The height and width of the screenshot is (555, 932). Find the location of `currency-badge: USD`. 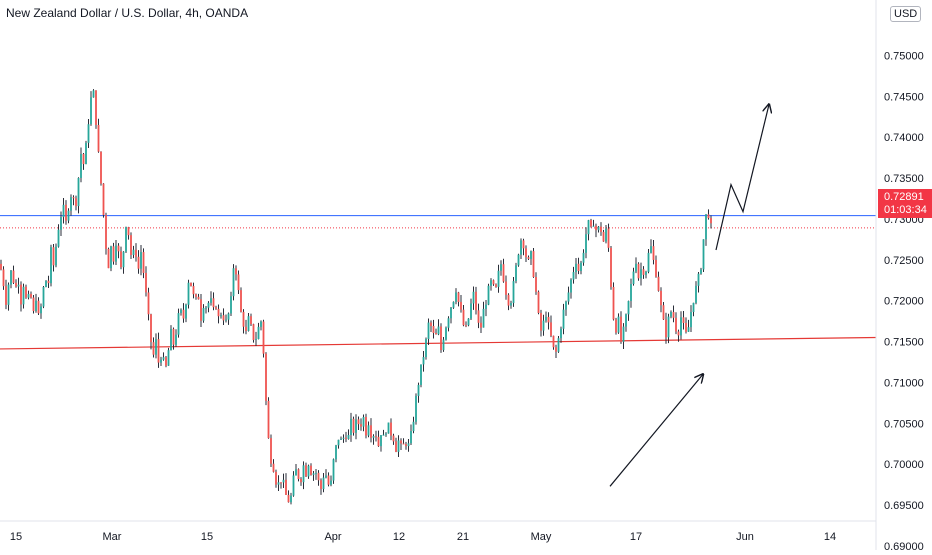

currency-badge: USD is located at coordinates (906, 14).